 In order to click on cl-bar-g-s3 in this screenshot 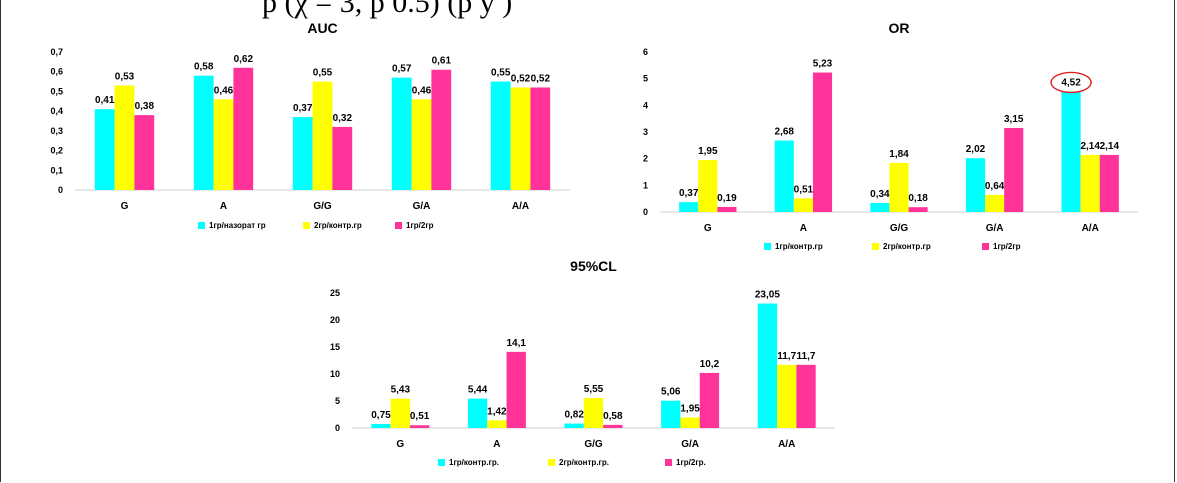, I will do `click(419, 426)`.